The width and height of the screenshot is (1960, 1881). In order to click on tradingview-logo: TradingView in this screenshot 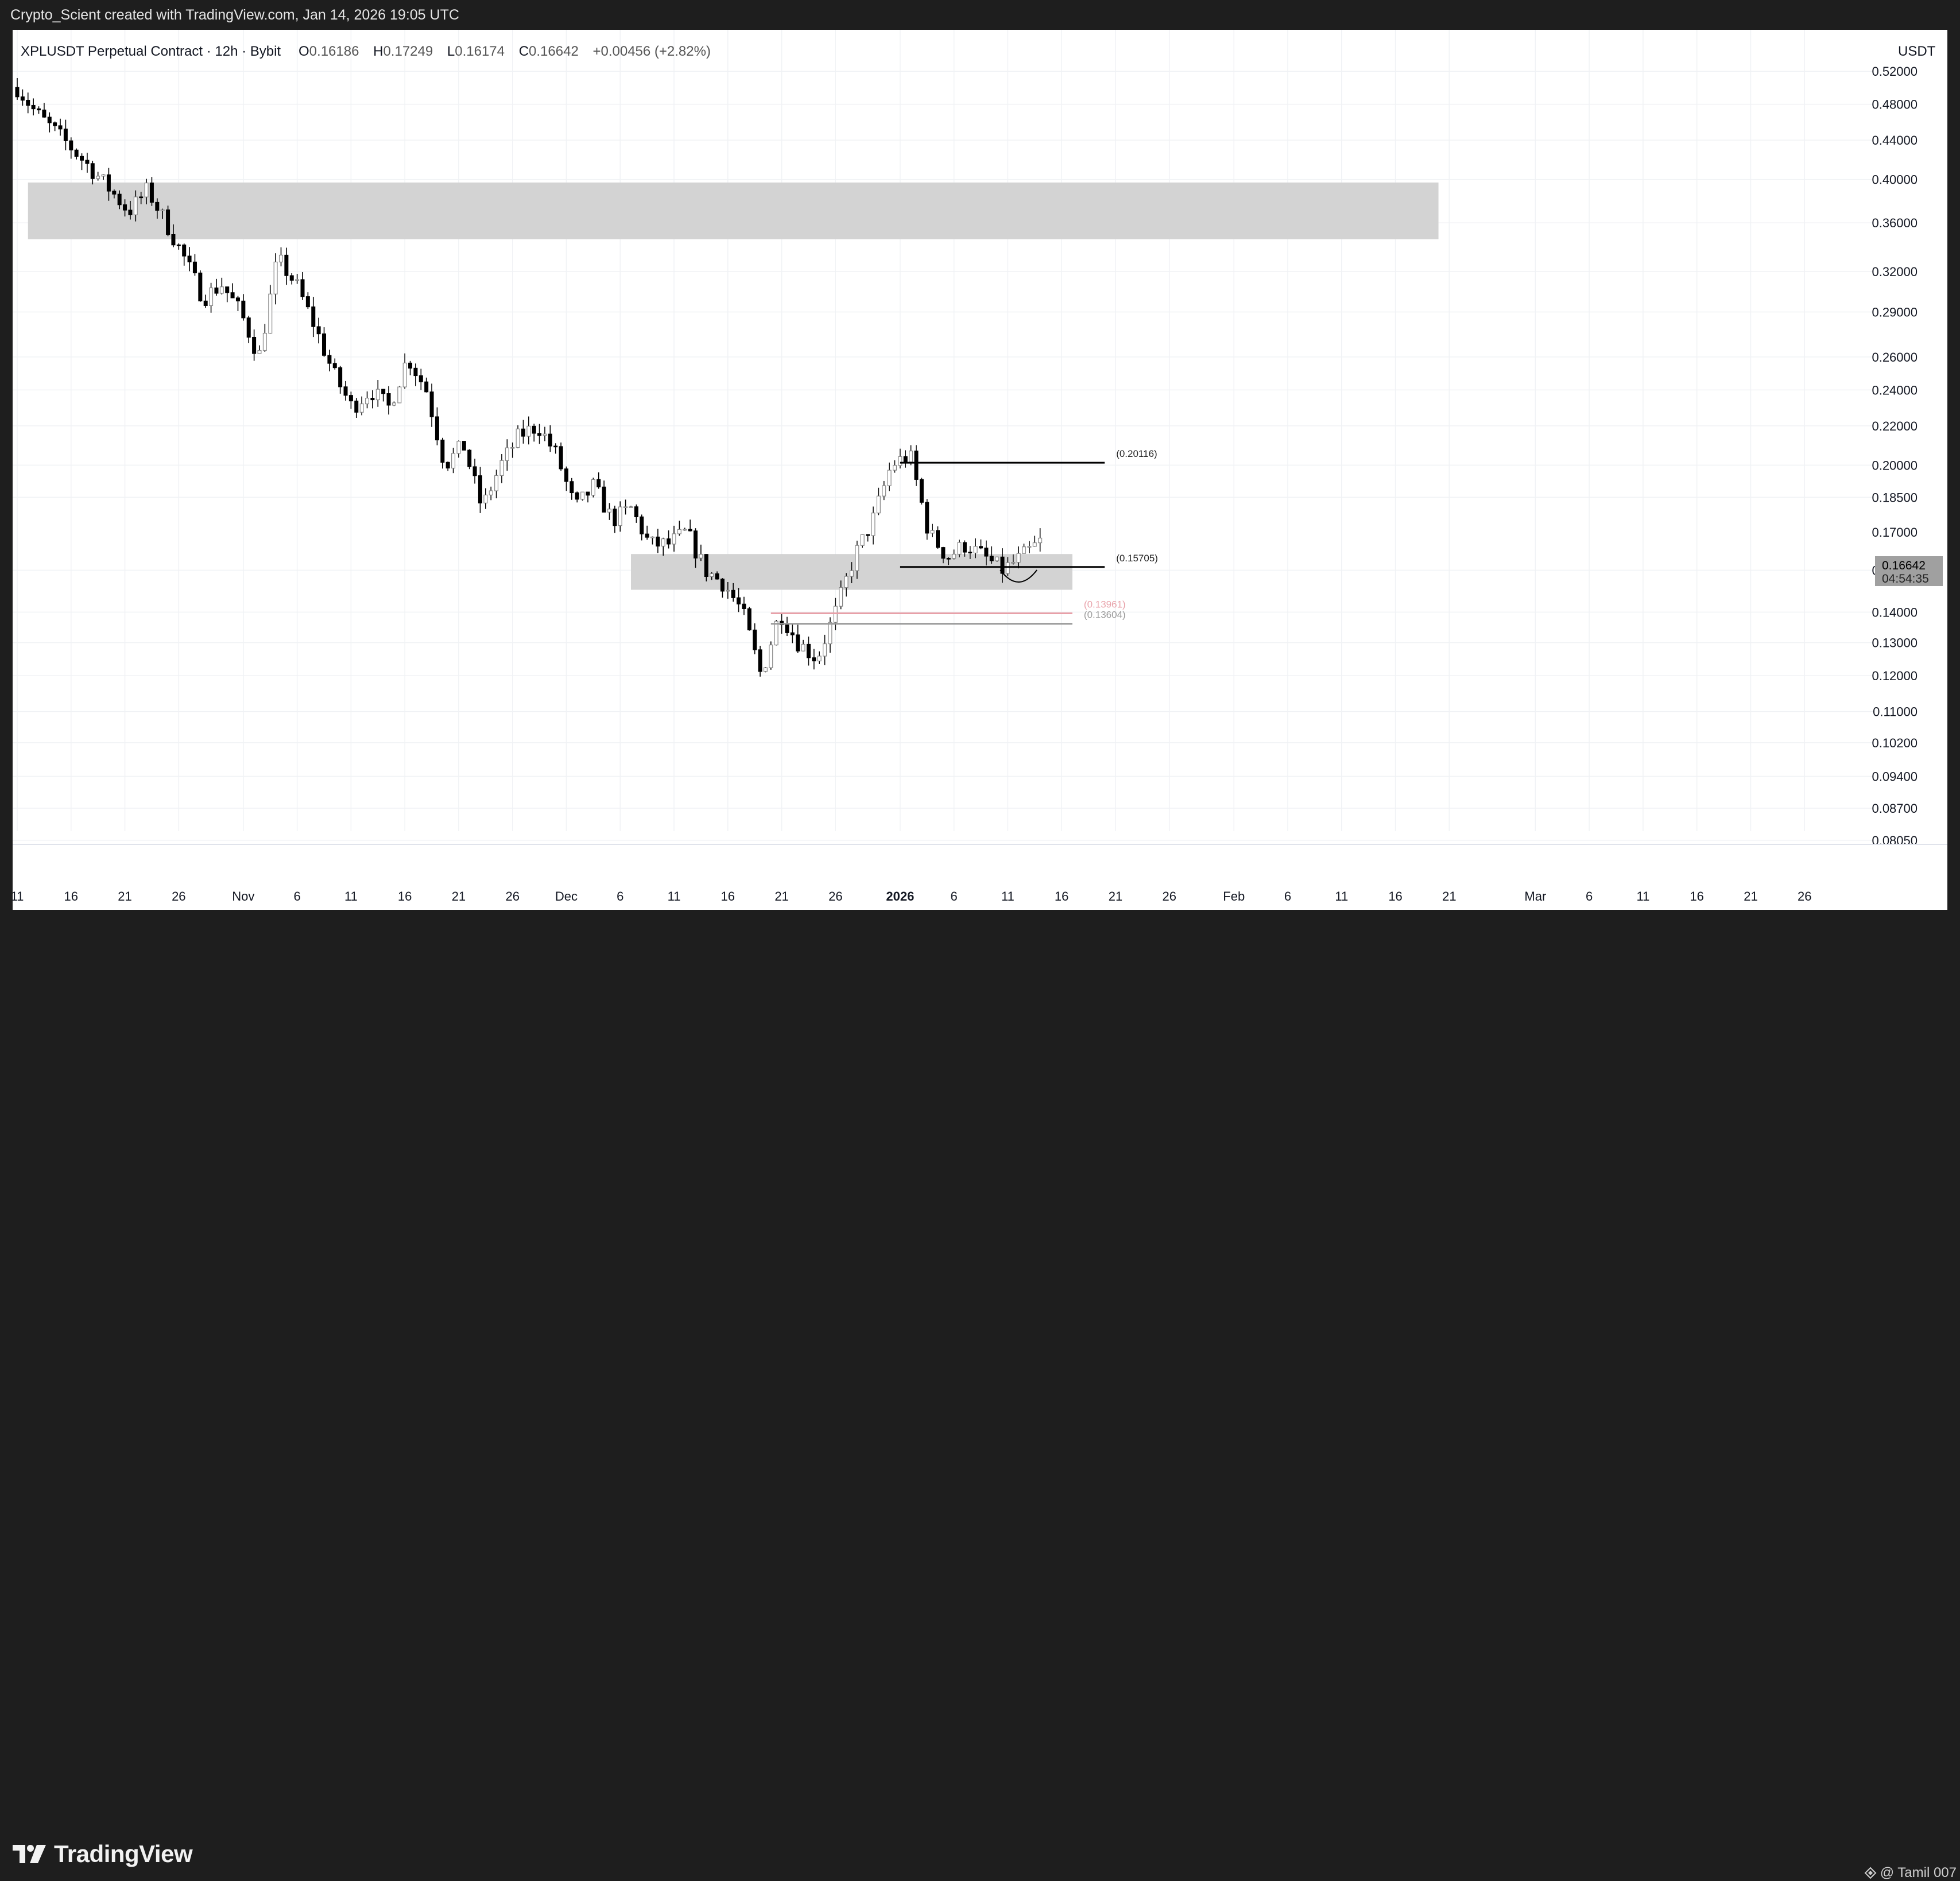, I will do `click(103, 1854)`.